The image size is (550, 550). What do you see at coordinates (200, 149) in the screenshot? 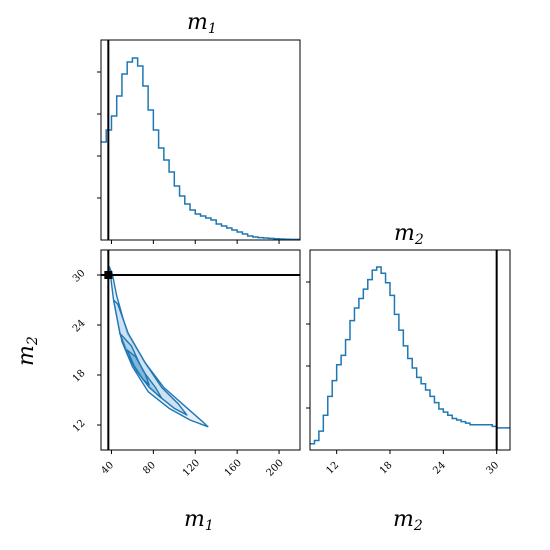
I see `m1-histogram-line` at bounding box center [200, 149].